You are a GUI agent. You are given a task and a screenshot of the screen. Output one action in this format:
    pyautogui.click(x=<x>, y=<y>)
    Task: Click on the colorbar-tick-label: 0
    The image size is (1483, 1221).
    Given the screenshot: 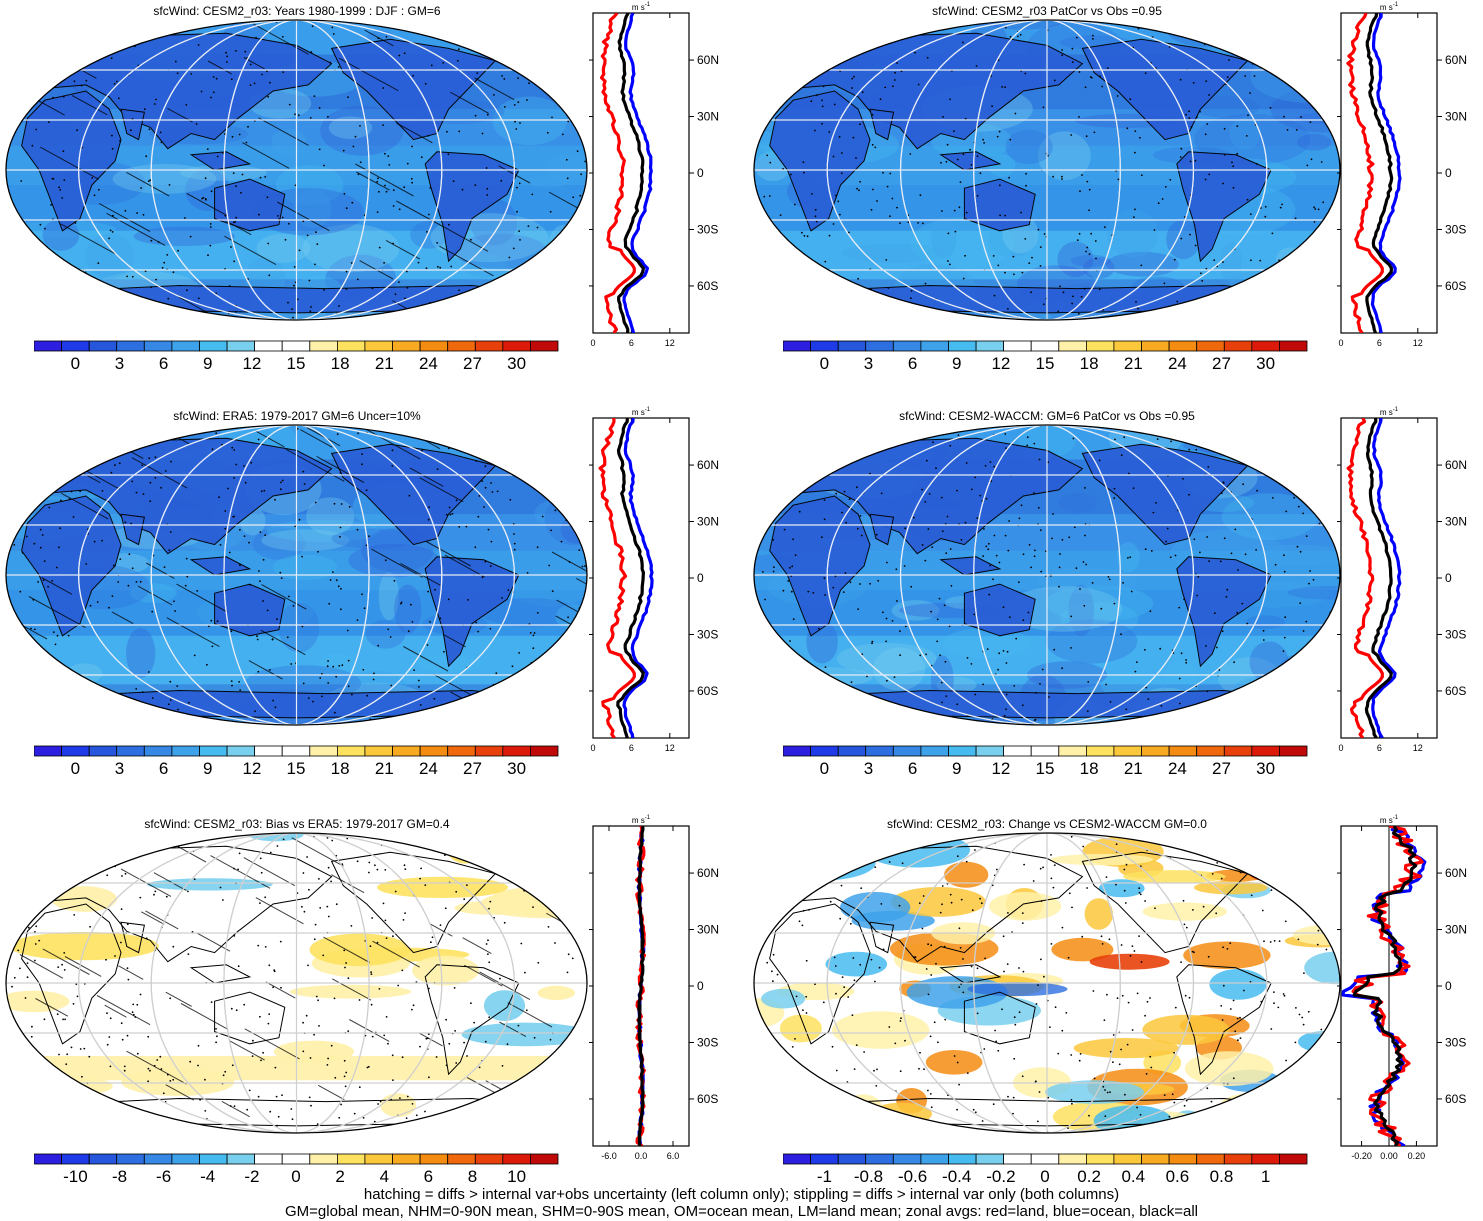 What is the action you would take?
    pyautogui.click(x=824, y=363)
    